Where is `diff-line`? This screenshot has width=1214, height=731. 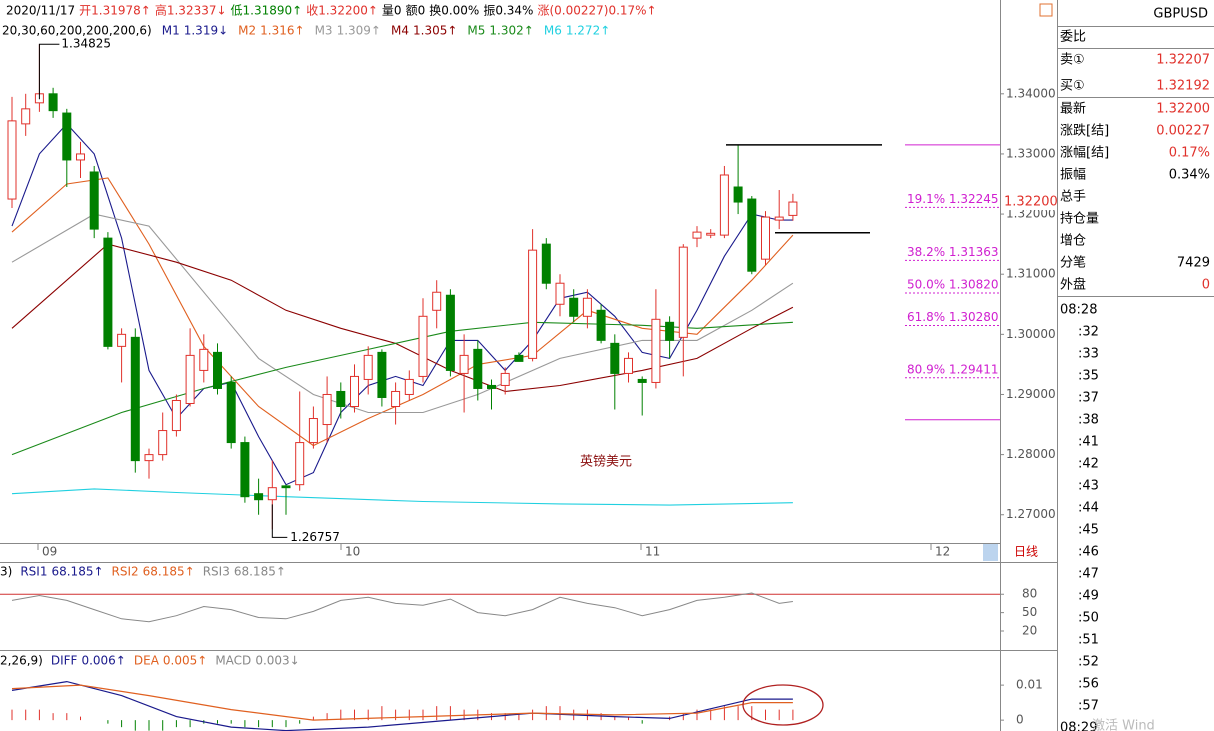 diff-line is located at coordinates (402, 705).